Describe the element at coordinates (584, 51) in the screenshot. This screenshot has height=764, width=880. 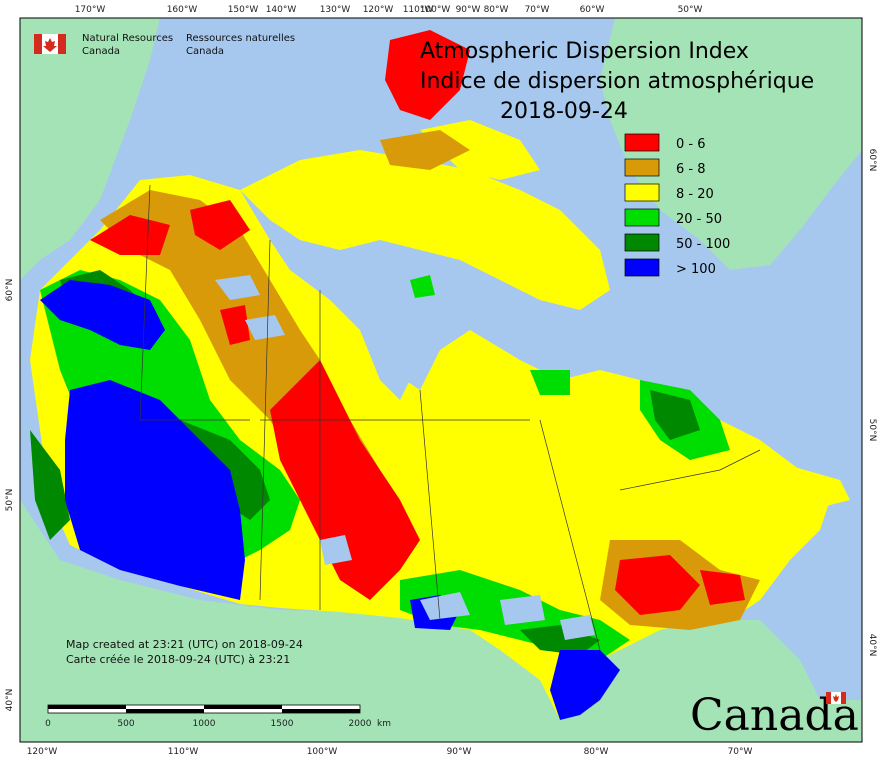
I see `map-title-en: Atmospheric Dispersion Index` at that location.